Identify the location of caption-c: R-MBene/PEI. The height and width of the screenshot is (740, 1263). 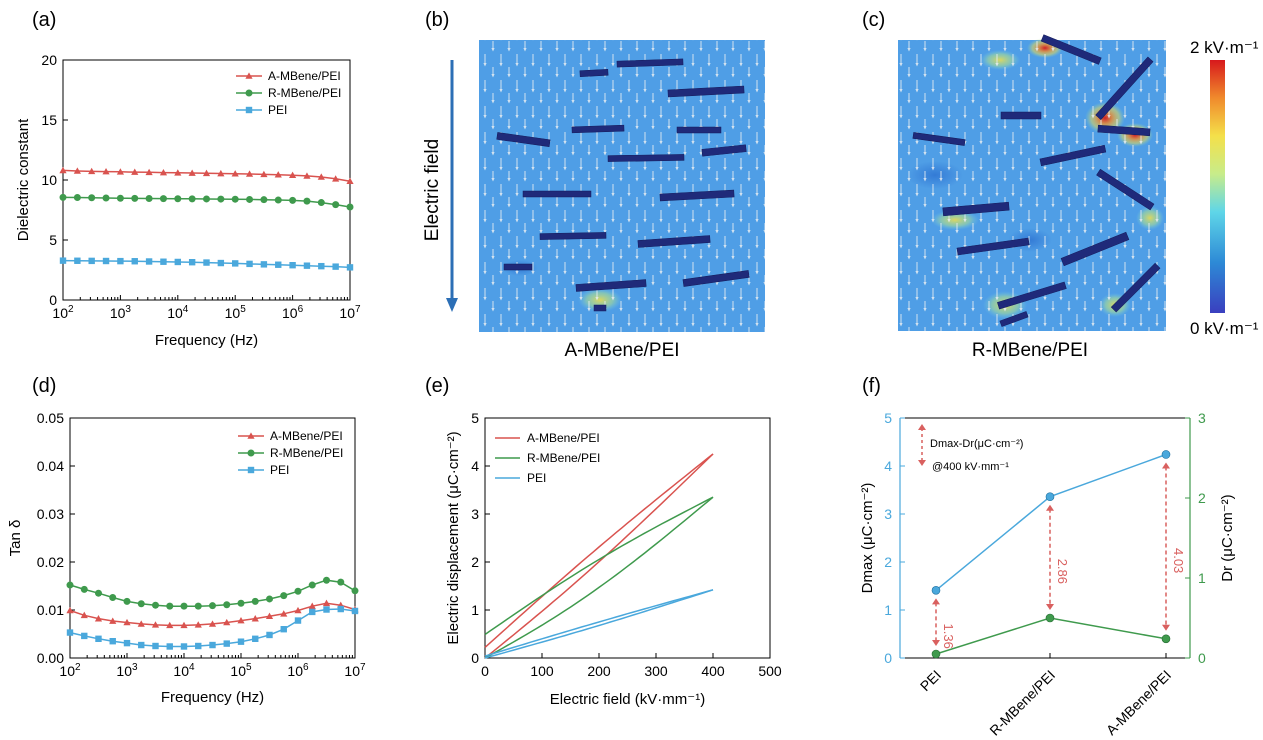
(1030, 350).